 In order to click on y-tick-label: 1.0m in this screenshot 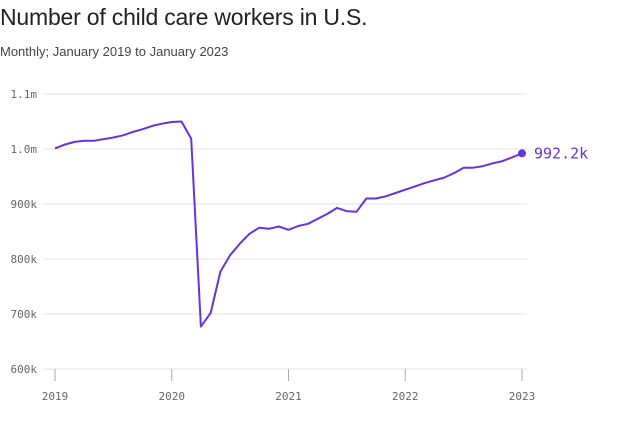, I will do `click(24, 149)`.